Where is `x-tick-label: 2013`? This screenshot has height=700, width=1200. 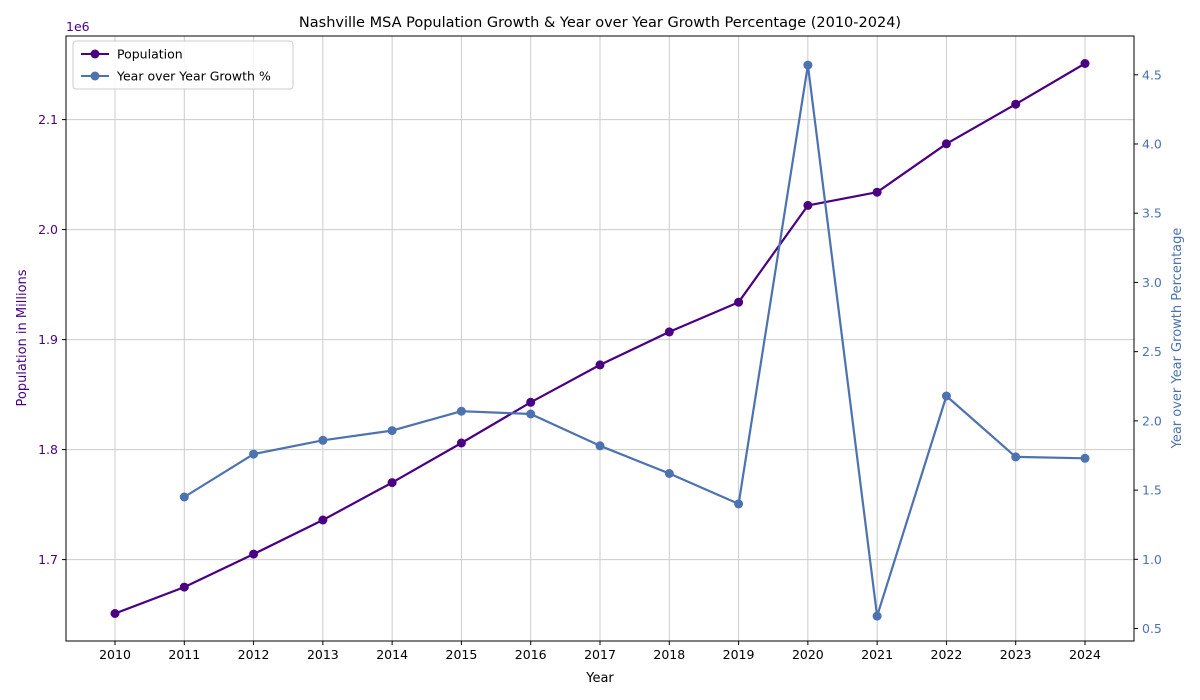
x-tick-label: 2013 is located at coordinates (323, 654).